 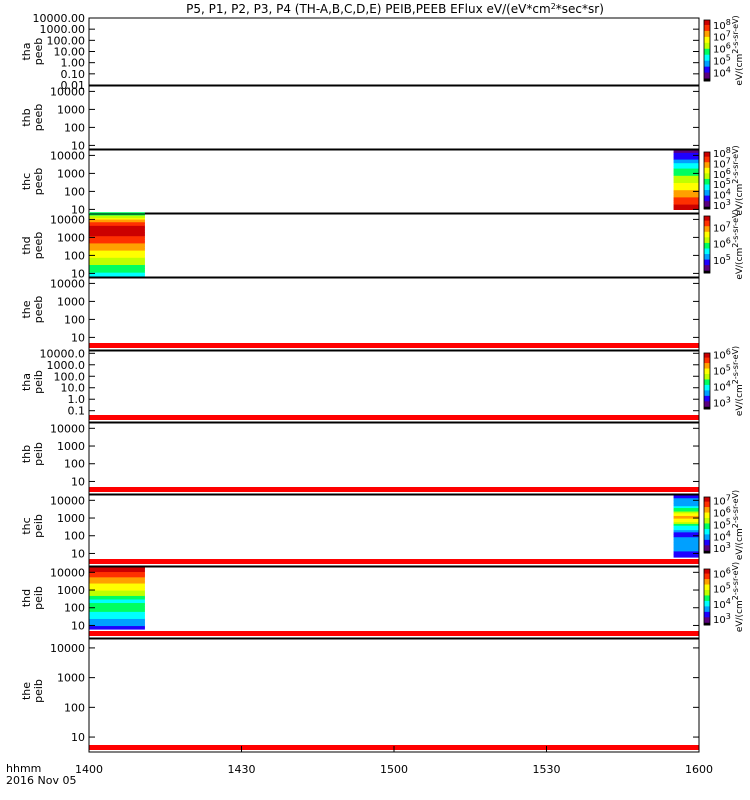 I want to click on colorbar-tick-label: 10⁶, so click(x=722, y=244).